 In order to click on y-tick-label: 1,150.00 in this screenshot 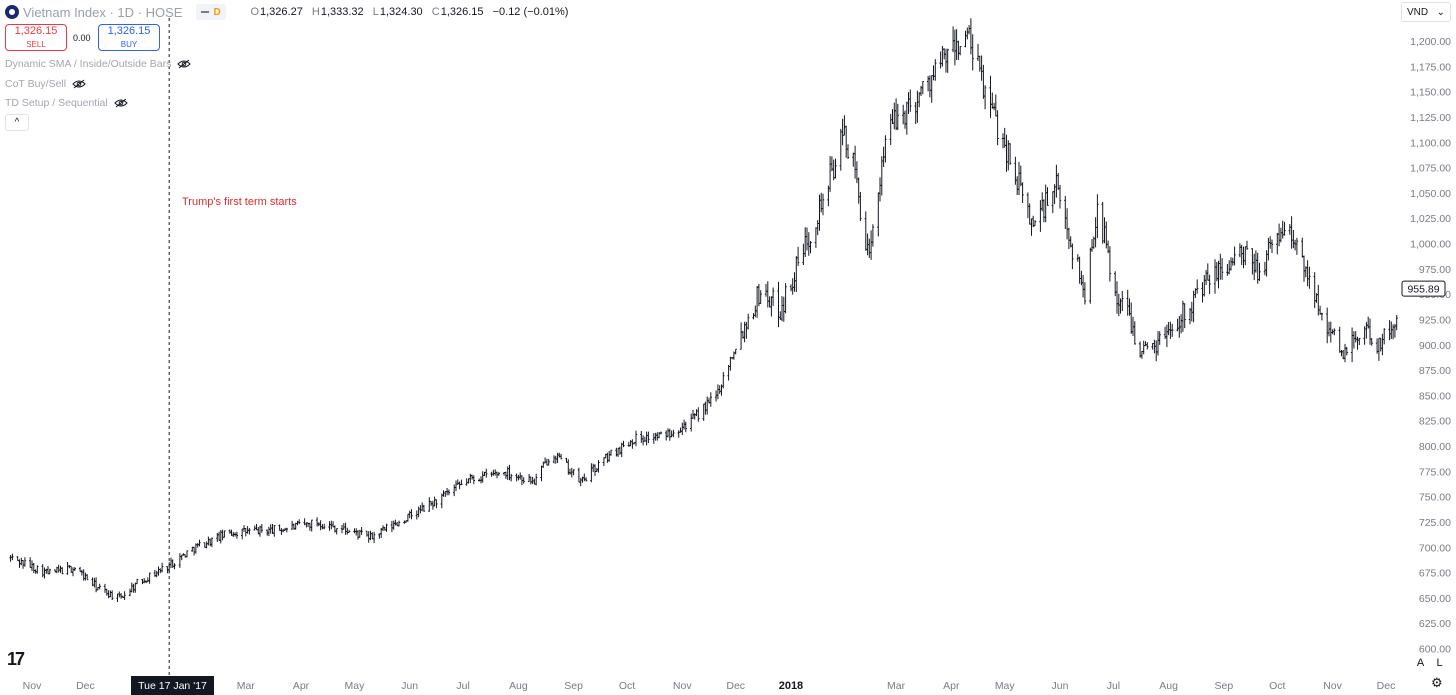, I will do `click(1430, 93)`.